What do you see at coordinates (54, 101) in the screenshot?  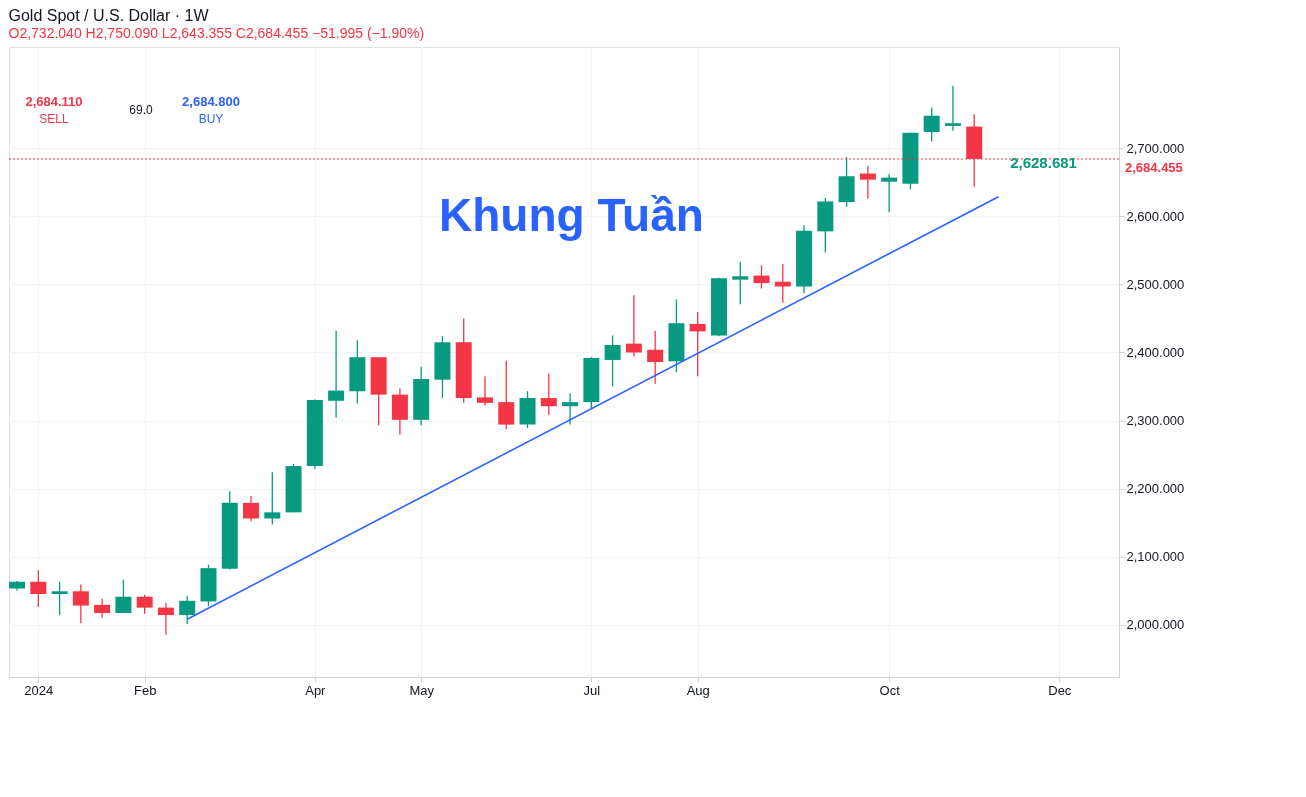 I see `annotation: 2,684.110` at bounding box center [54, 101].